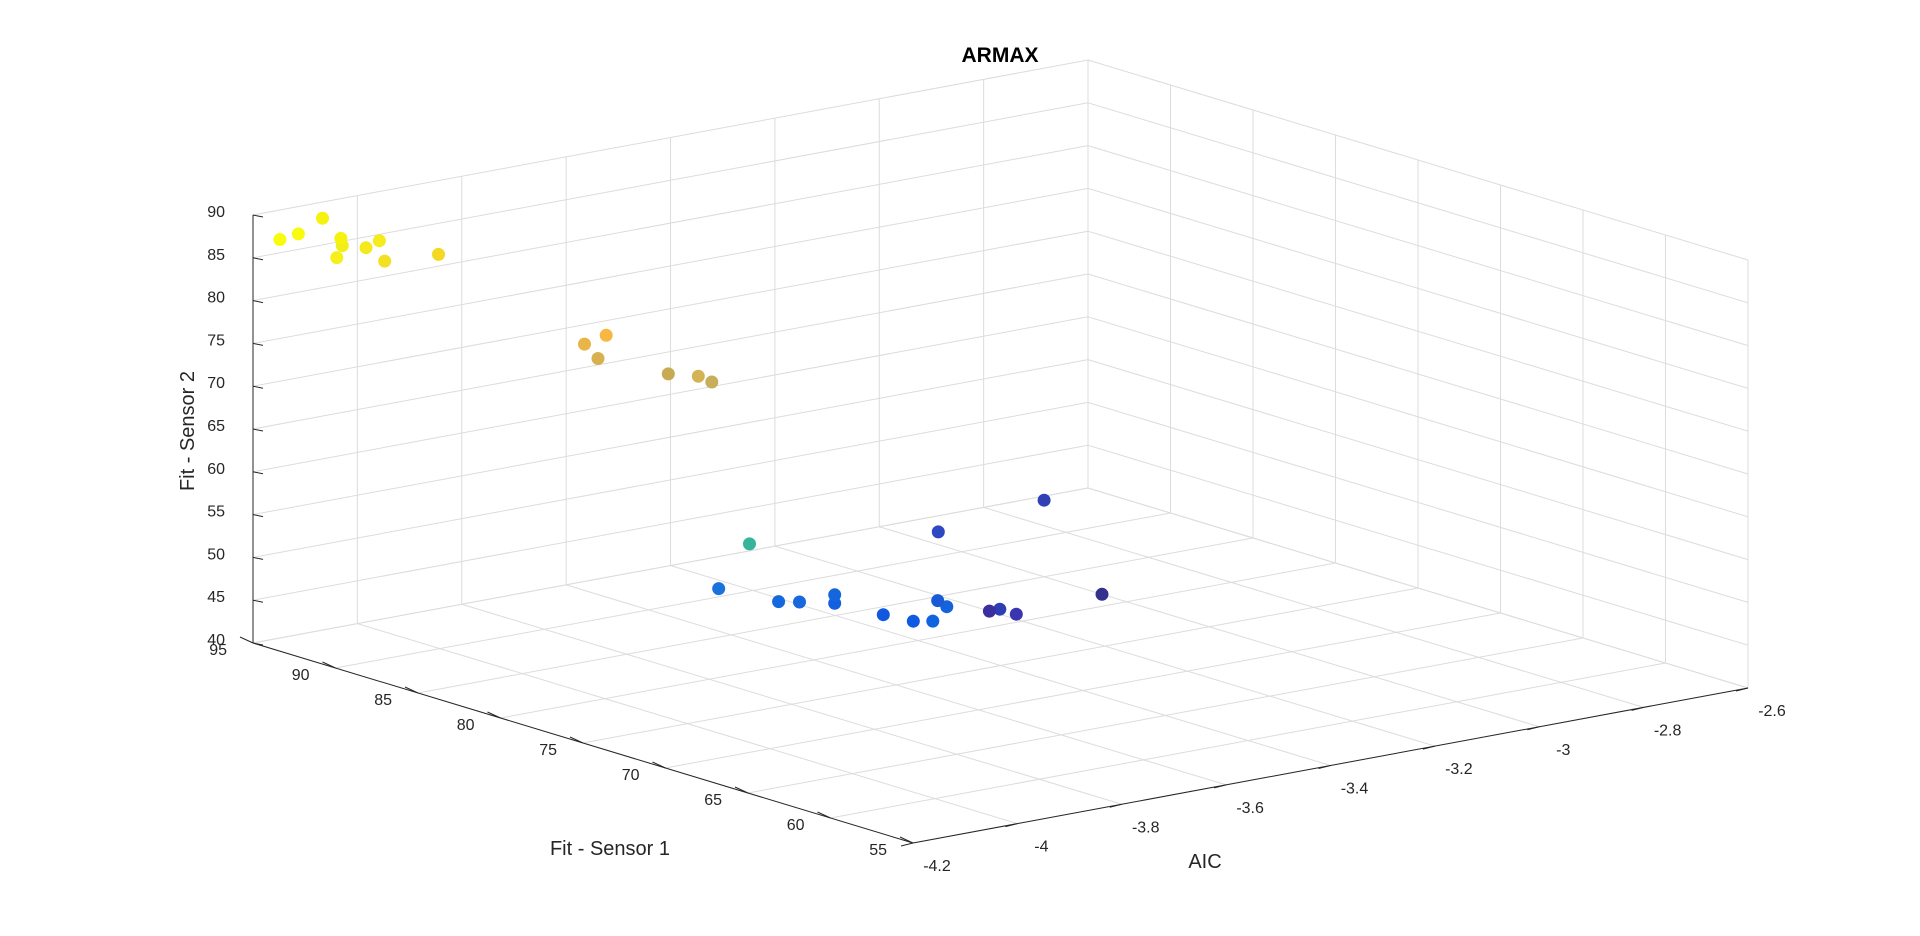 This screenshot has height=936, width=1920. What do you see at coordinates (631, 775) in the screenshot?
I see `y-tick-label: 70` at bounding box center [631, 775].